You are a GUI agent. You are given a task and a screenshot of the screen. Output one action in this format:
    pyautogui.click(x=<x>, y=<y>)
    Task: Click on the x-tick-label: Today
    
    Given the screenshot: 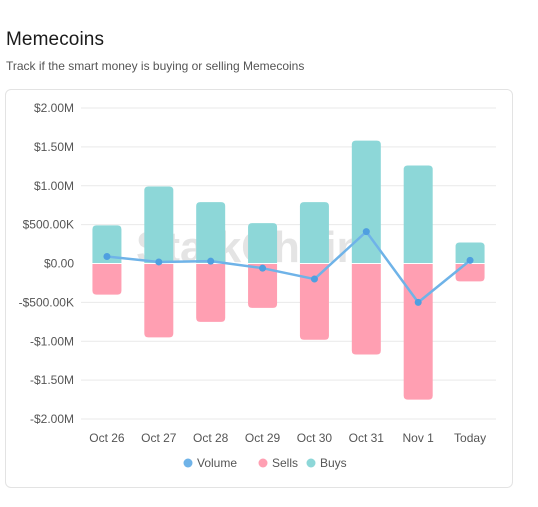 What is the action you would take?
    pyautogui.click(x=470, y=438)
    